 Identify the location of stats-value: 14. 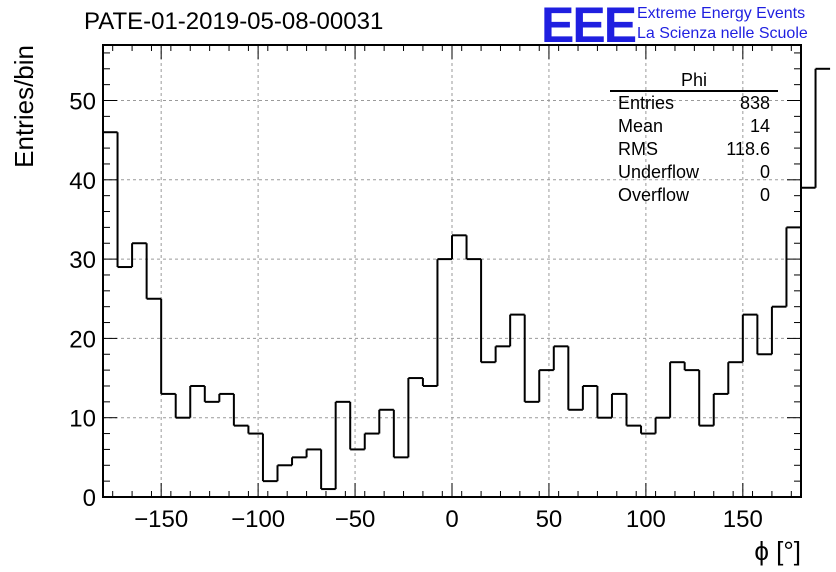
(759, 126).